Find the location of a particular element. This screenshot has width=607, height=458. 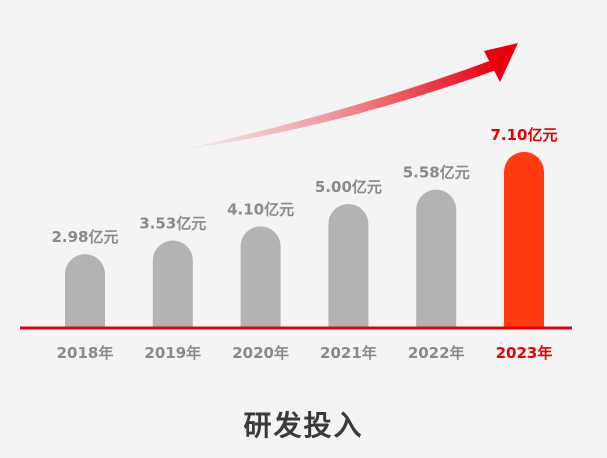

trend-arrow is located at coordinates (349, 96).